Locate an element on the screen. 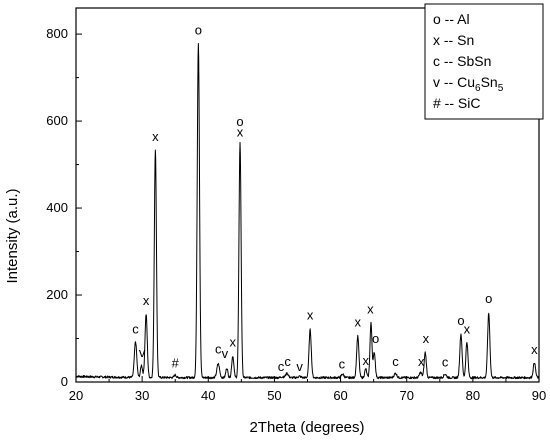 This screenshot has height=441, width=550. legend-name: SiC is located at coordinates (469, 103).